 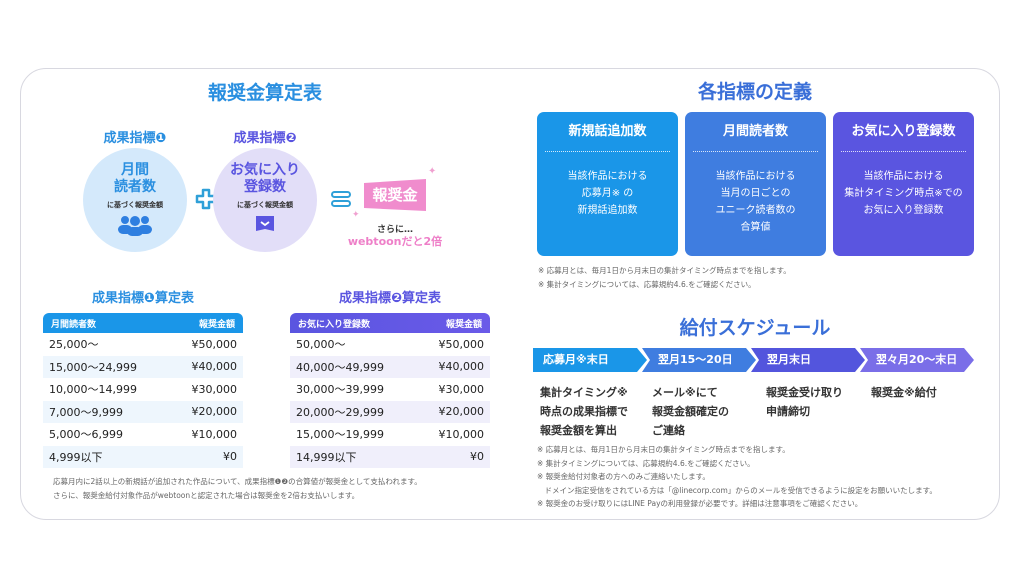 What do you see at coordinates (206, 199) in the screenshot?
I see `plus-icon` at bounding box center [206, 199].